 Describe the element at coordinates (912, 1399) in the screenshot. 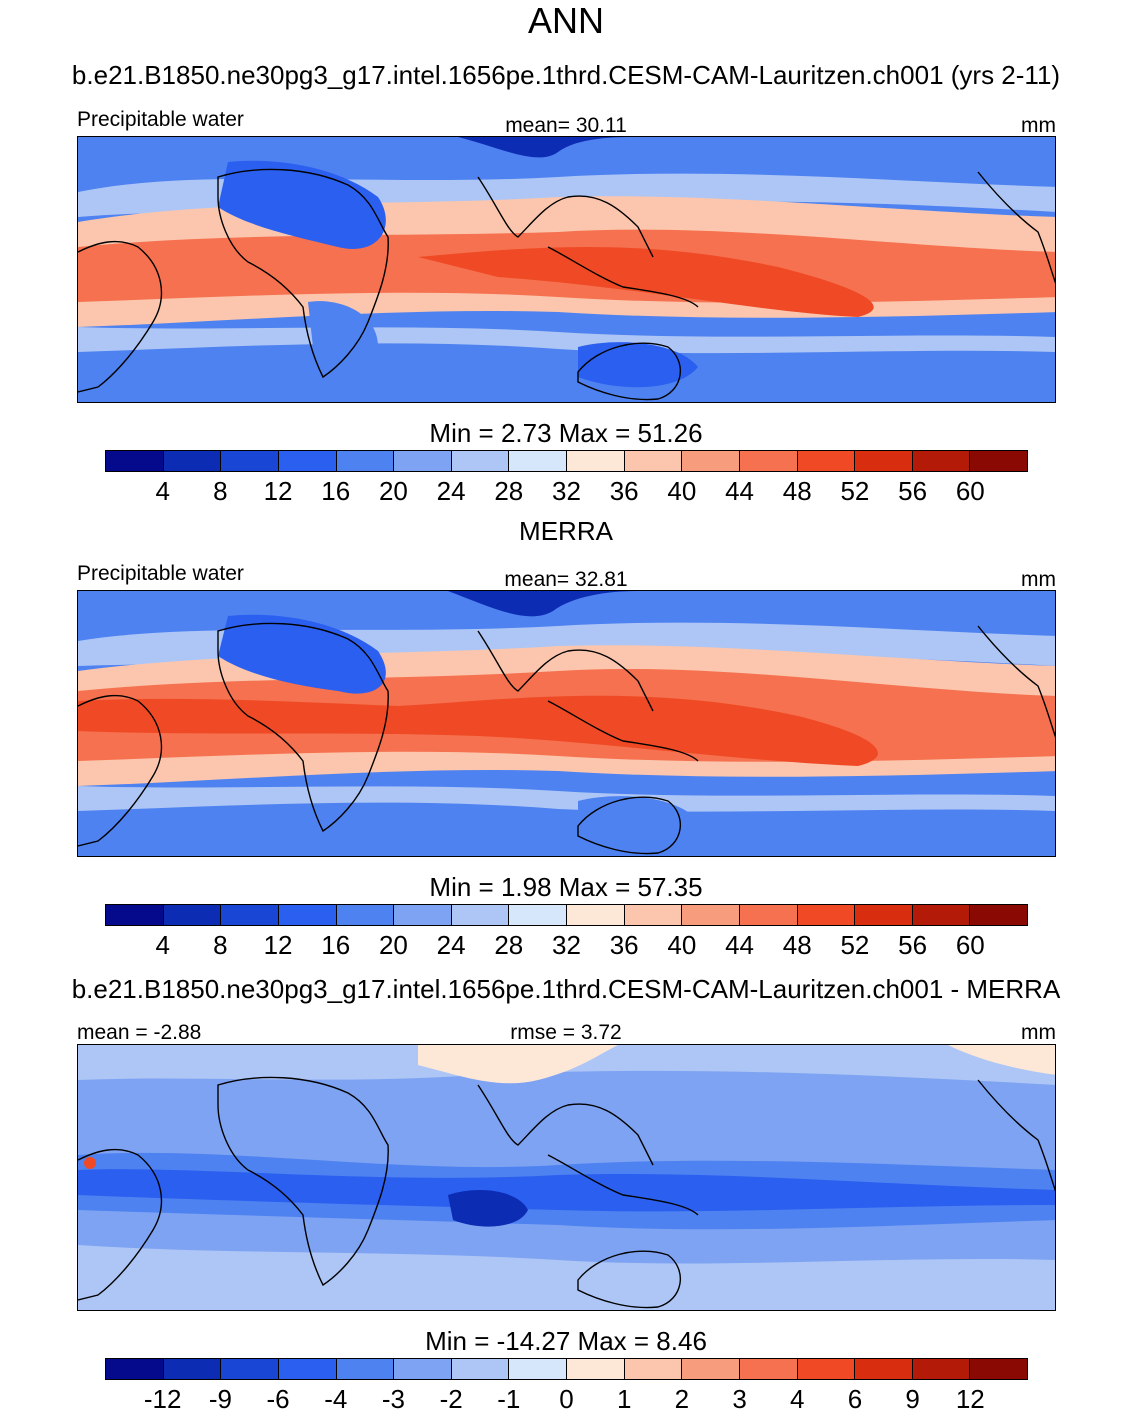

I see `colorbar-tick-label: 9` at that location.